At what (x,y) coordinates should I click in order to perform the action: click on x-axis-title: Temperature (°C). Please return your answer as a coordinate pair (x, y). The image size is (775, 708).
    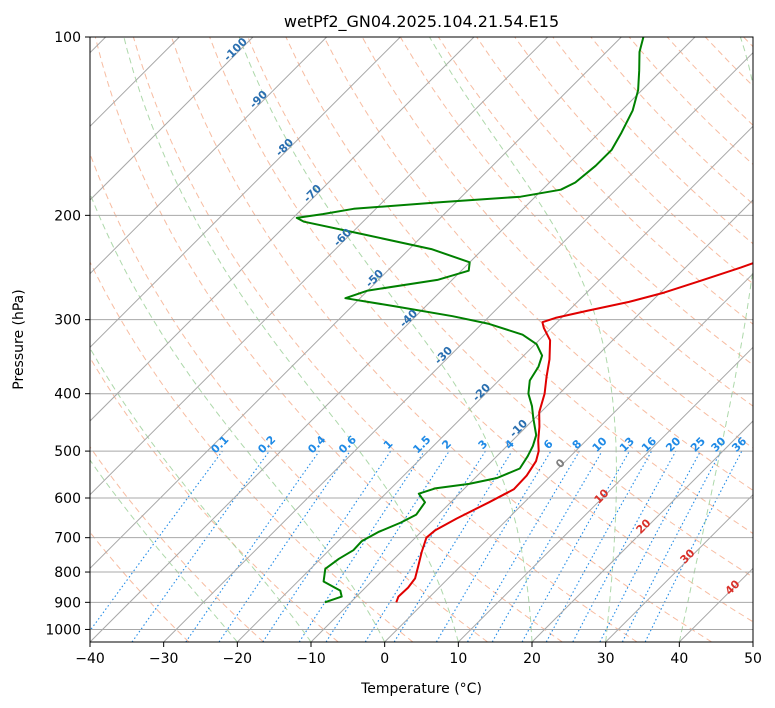
    Looking at the image, I should click on (421, 689).